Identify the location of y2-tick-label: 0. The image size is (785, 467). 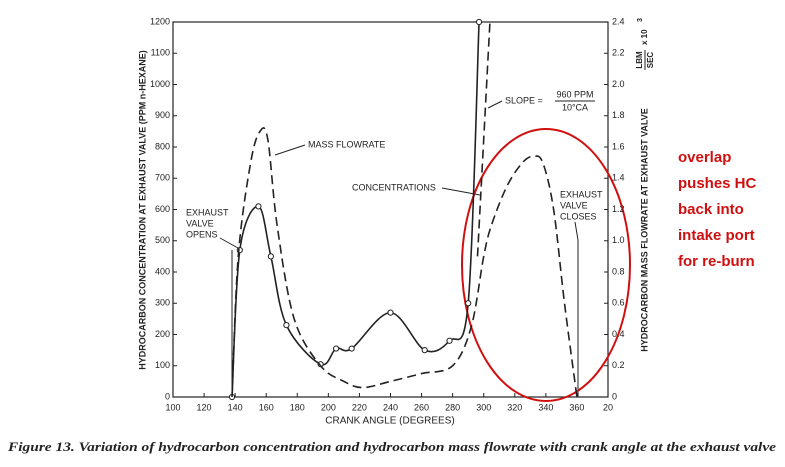
(614, 396).